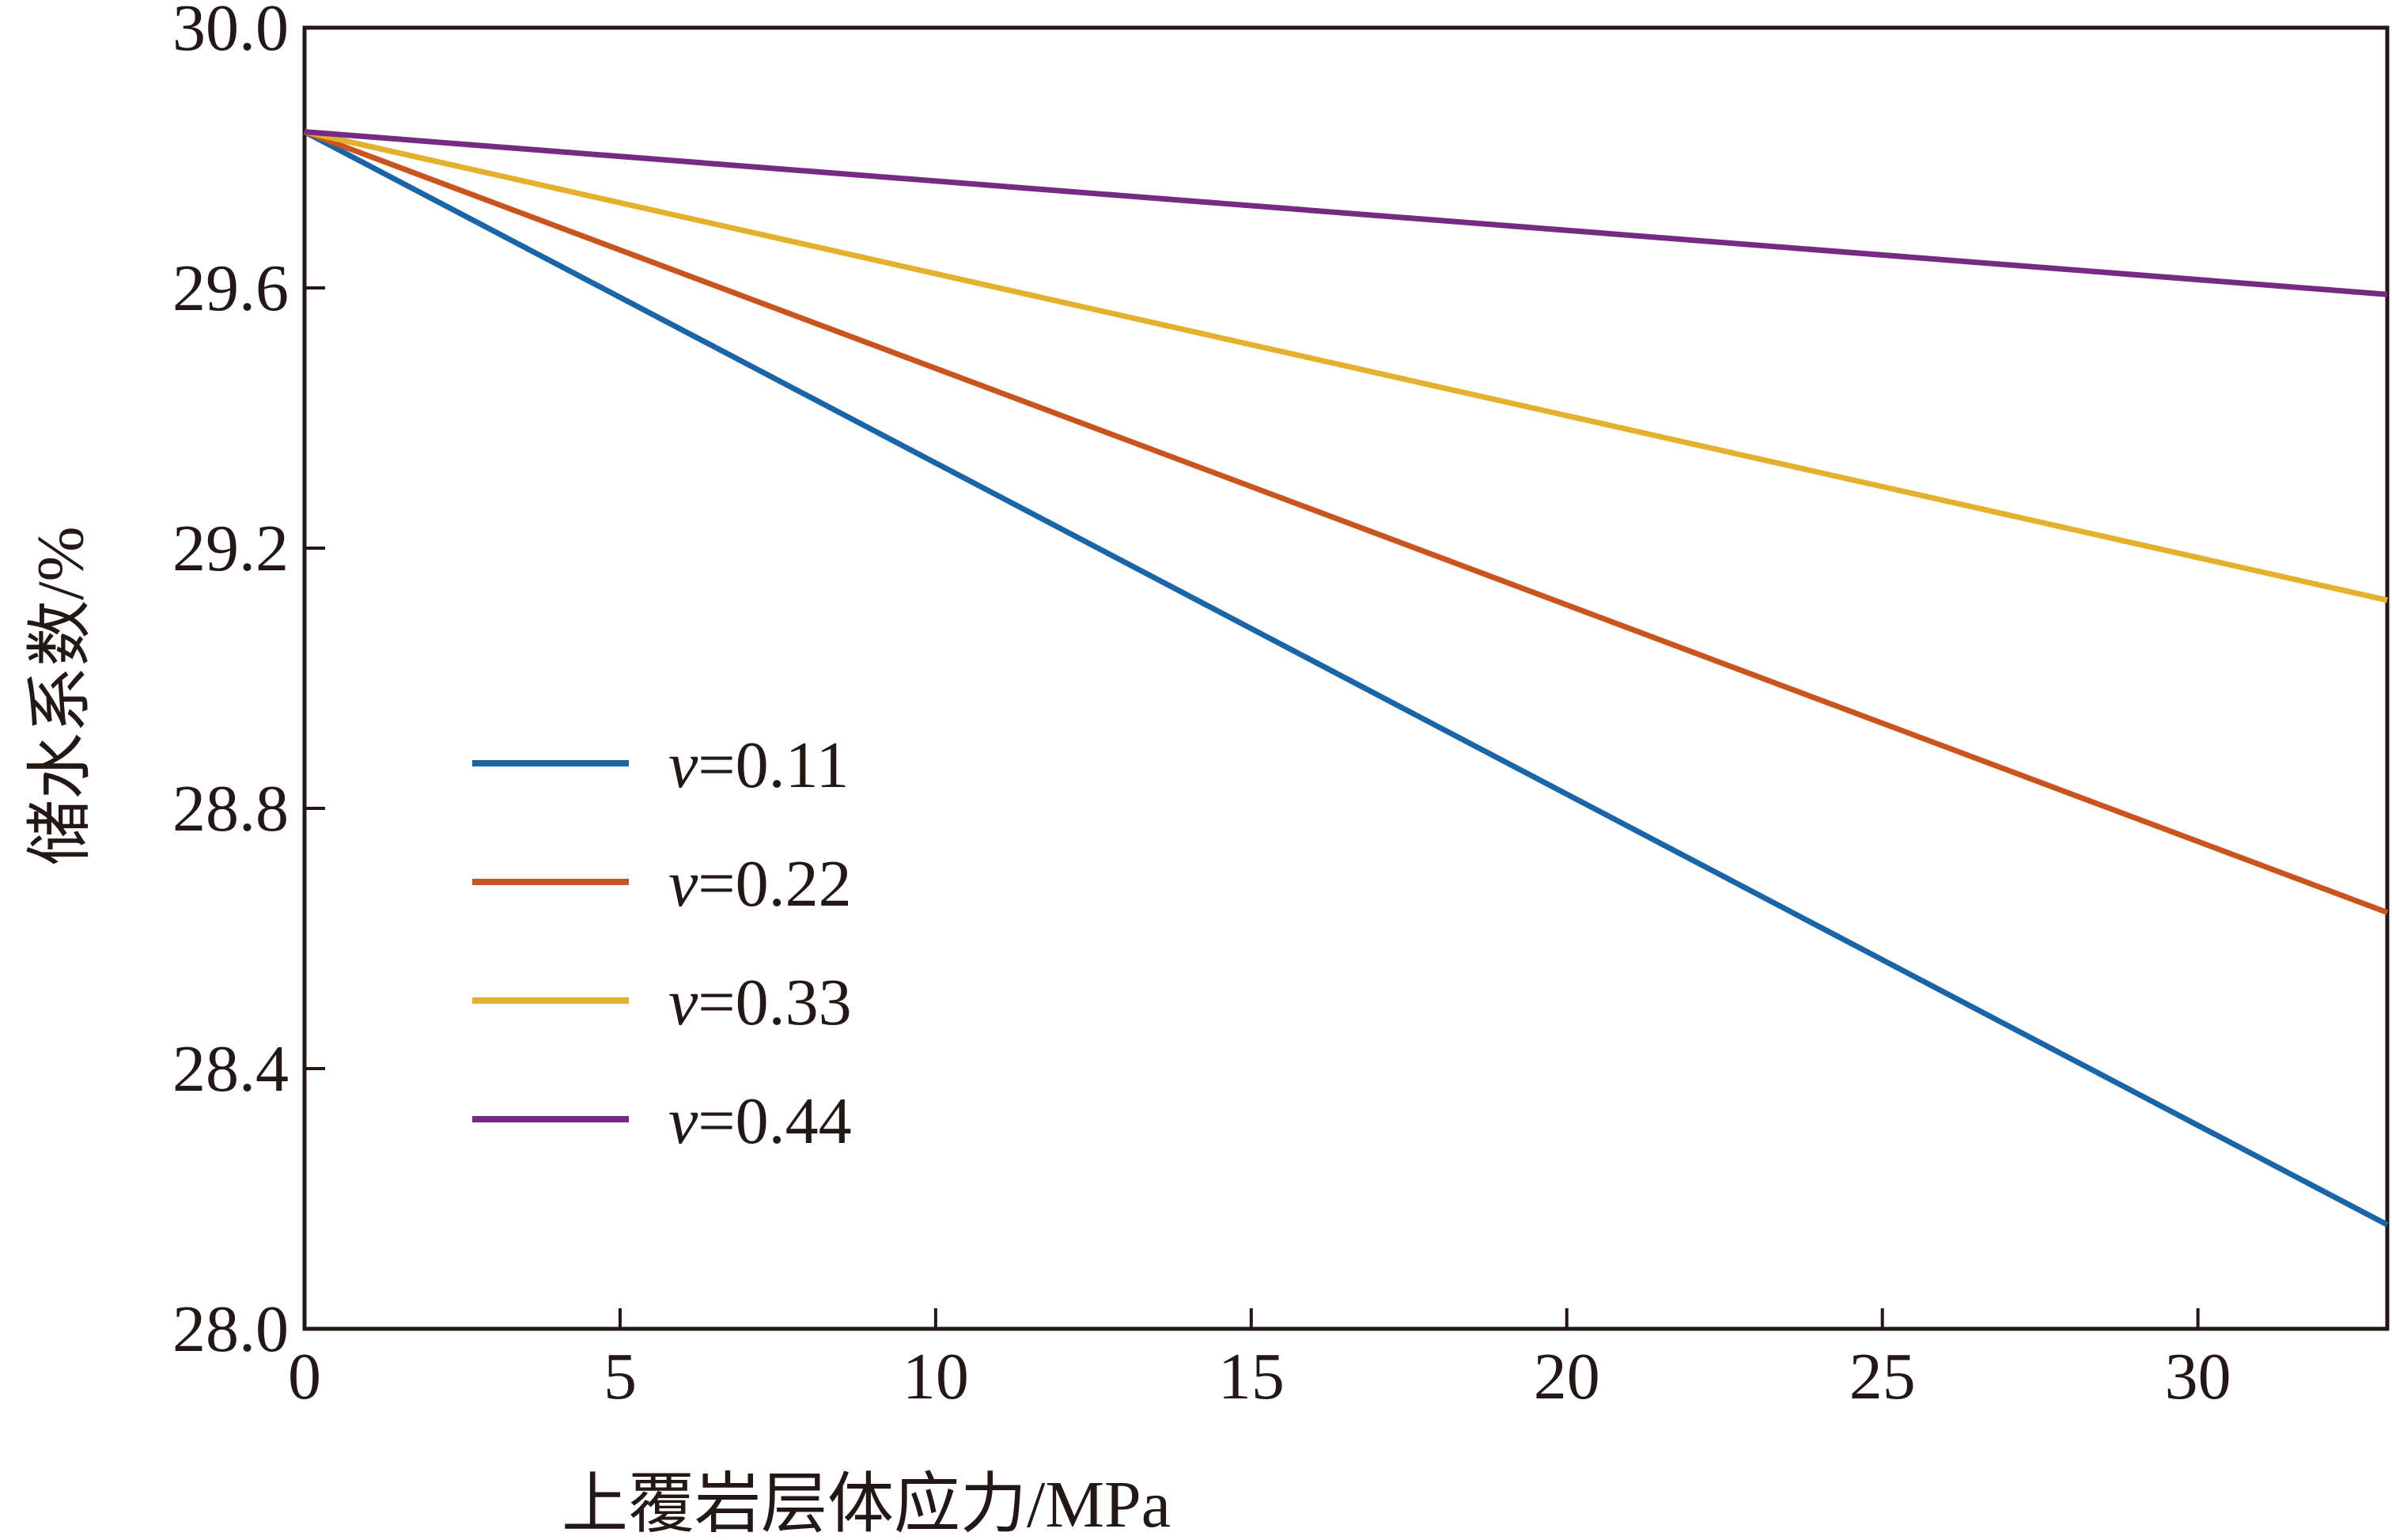  Describe the element at coordinates (231, 1069) in the screenshot. I see `y-tick-label: 28.4` at that location.